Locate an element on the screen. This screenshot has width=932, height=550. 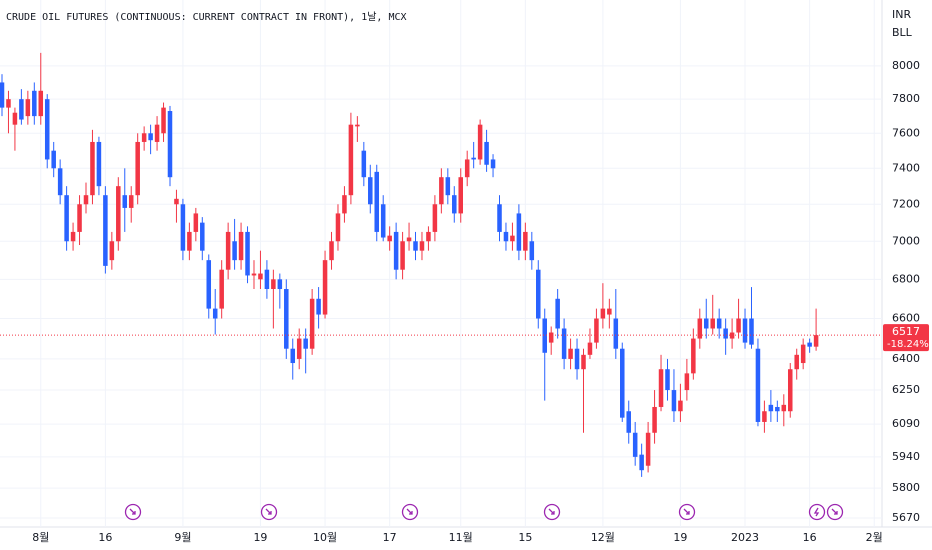
x-tick-label: 19 is located at coordinates (680, 537).